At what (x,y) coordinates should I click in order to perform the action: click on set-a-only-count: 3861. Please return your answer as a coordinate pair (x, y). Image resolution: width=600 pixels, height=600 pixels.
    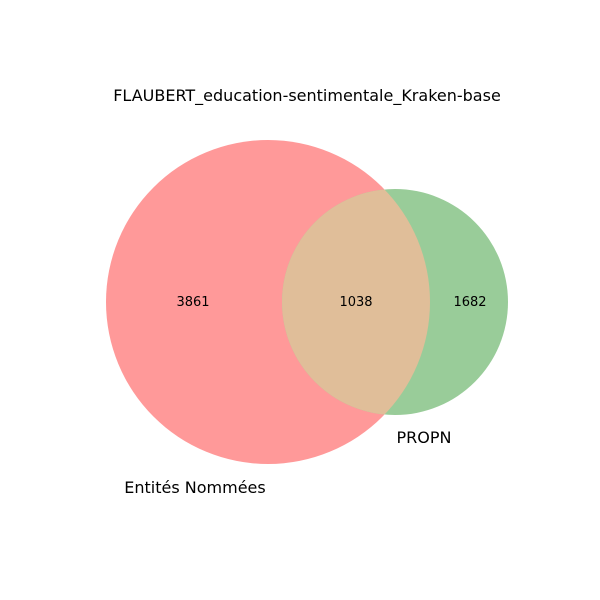
    Looking at the image, I should click on (192, 302).